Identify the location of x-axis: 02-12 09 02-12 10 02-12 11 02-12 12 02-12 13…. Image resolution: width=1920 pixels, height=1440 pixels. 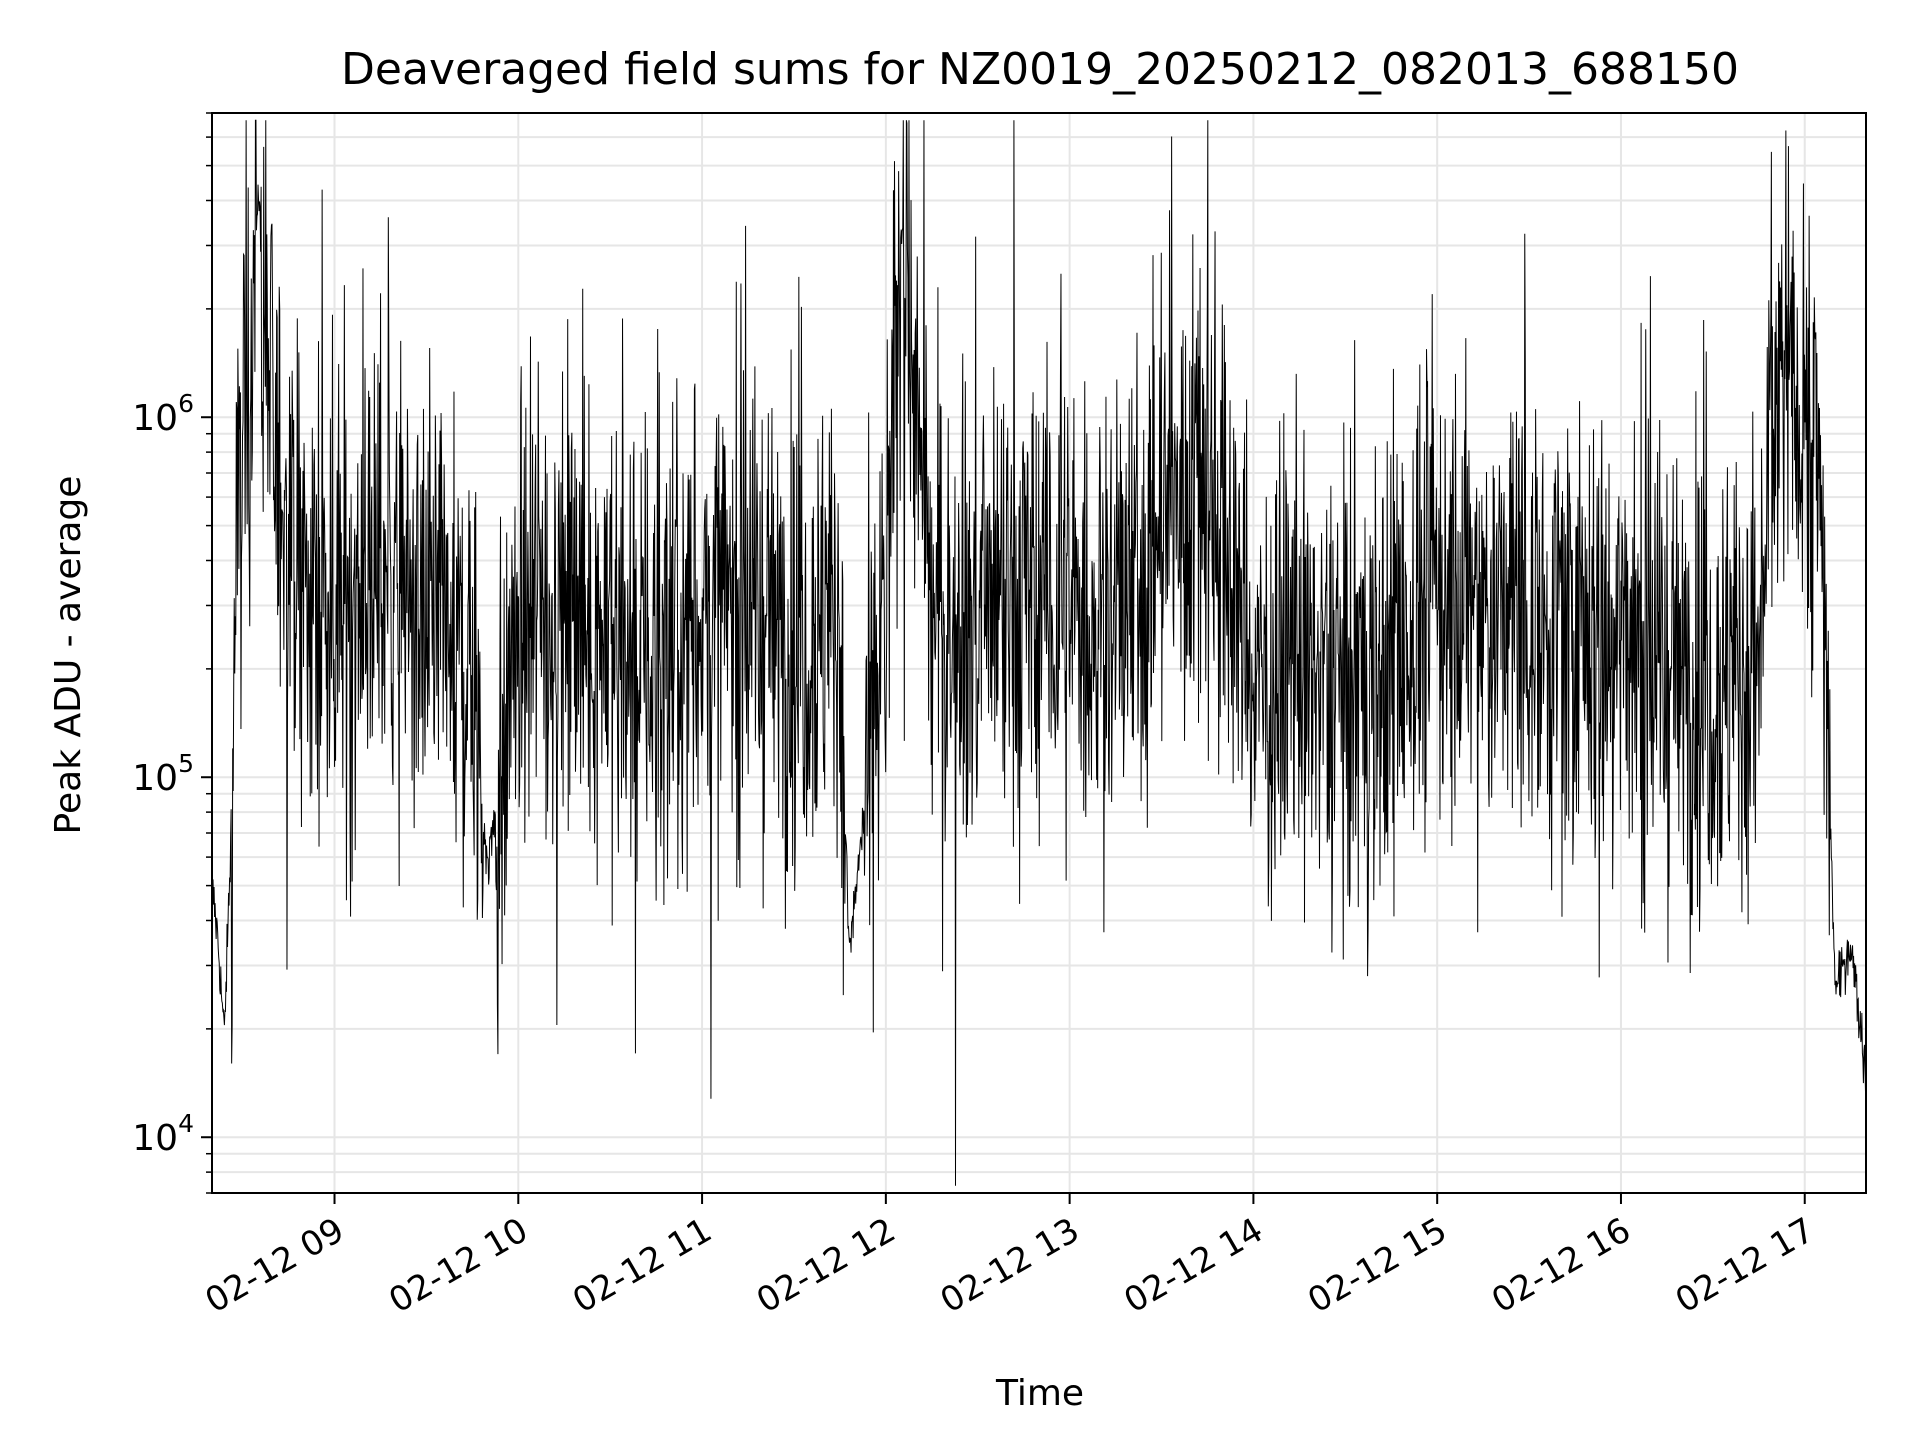
(1010, 1257).